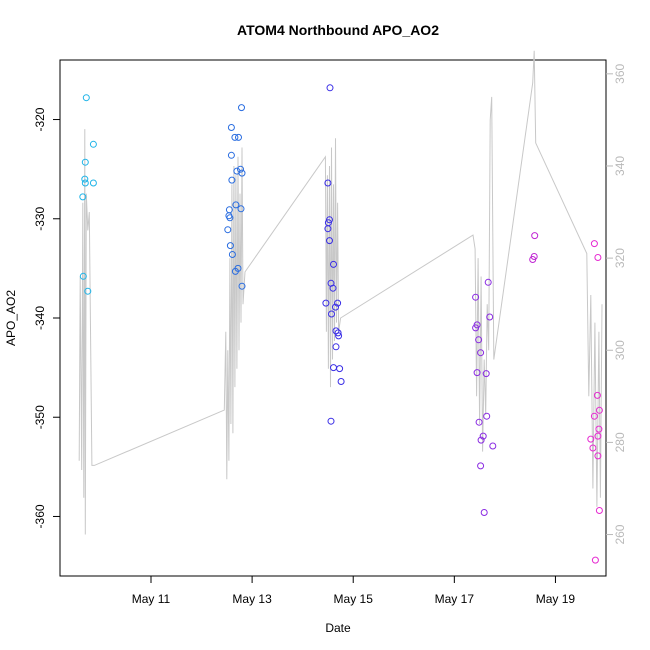  What do you see at coordinates (620, 350) in the screenshot?
I see `y2-tick-label: 300` at bounding box center [620, 350].